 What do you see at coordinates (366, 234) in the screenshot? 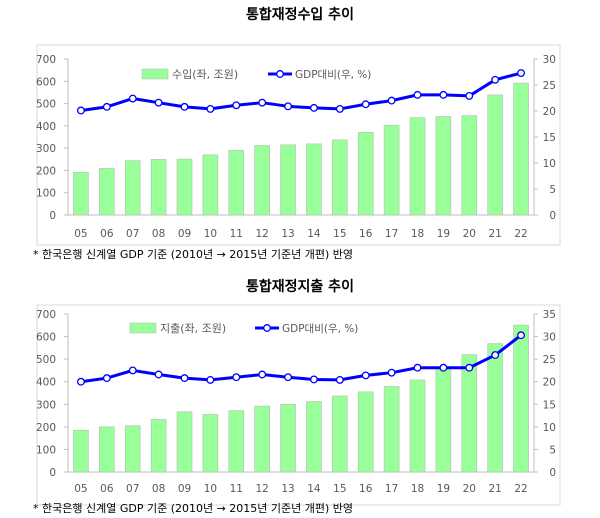
I see `x-tick-label: 16` at bounding box center [366, 234].